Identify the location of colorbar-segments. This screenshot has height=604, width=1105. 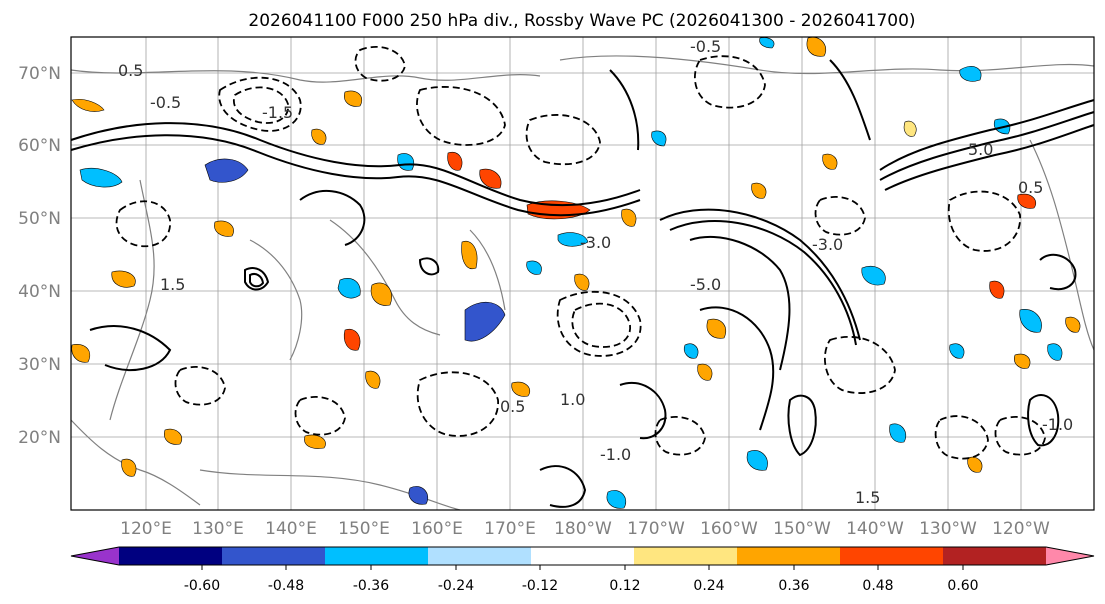
(582, 558).